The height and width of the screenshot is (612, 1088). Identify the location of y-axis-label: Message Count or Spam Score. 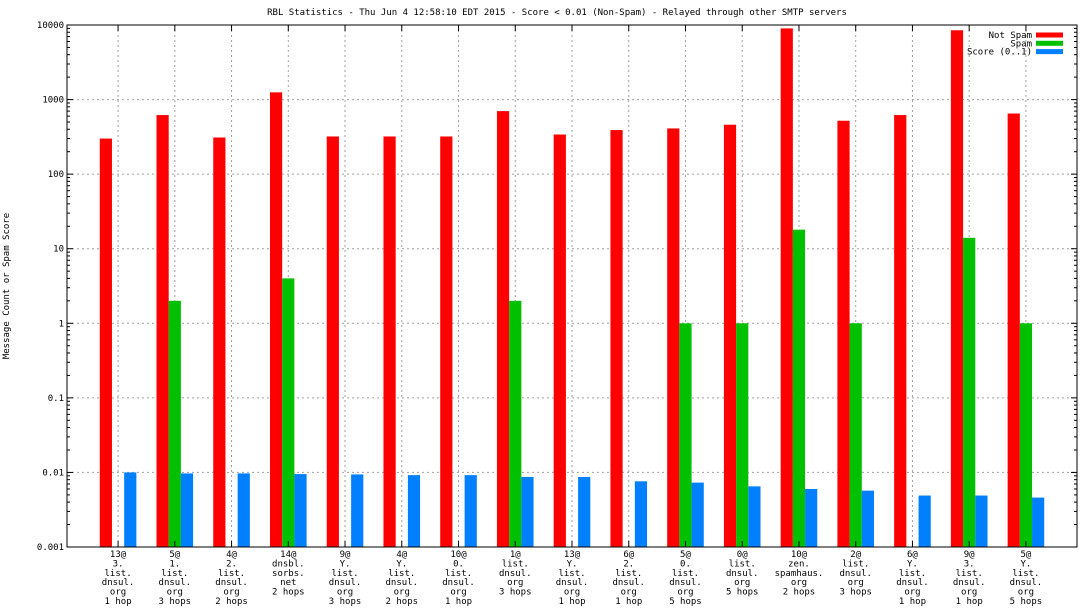
(7, 286).